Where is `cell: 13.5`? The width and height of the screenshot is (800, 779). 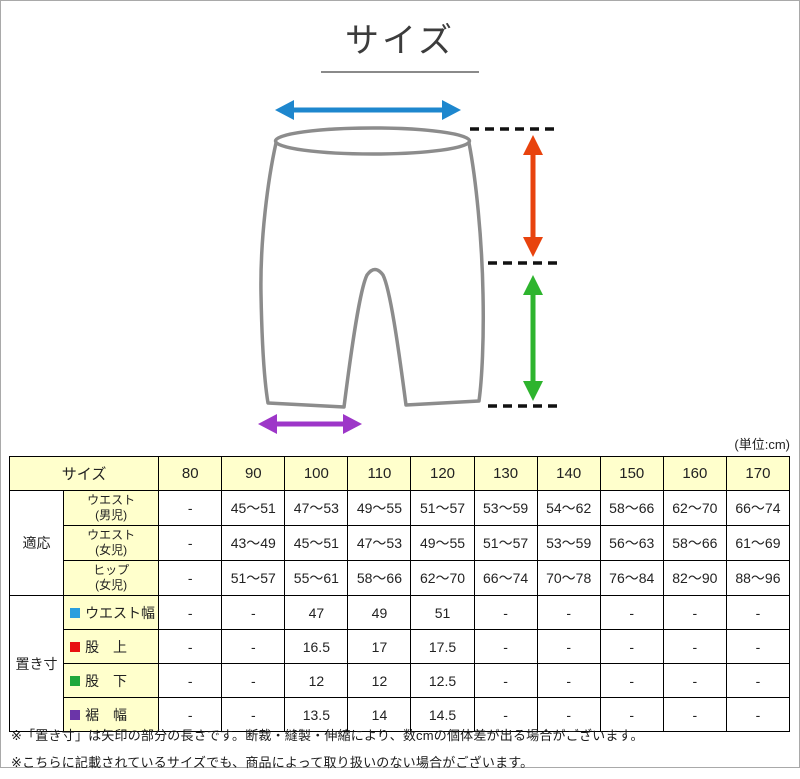 cell: 13.5 is located at coordinates (316, 714).